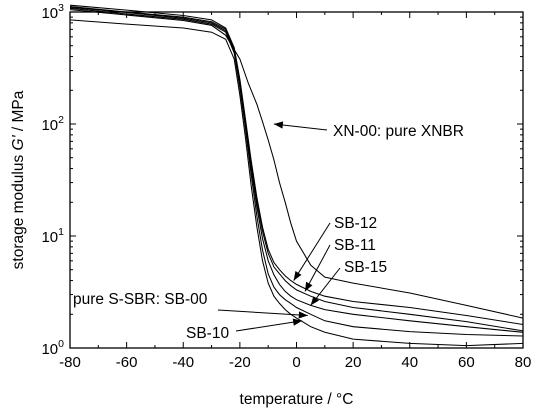 Image resolution: width=538 pixels, height=410 pixels. What do you see at coordinates (466, 362) in the screenshot?
I see `x-tick-label: 60` at bounding box center [466, 362].